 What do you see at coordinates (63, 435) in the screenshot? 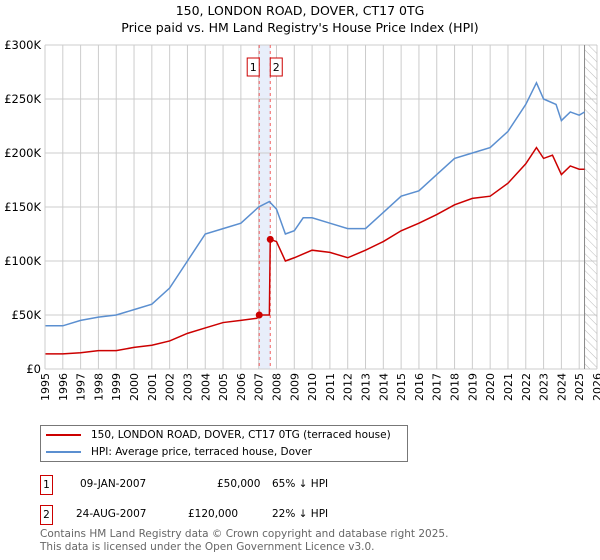
I see `legend-swatch-red` at bounding box center [63, 435].